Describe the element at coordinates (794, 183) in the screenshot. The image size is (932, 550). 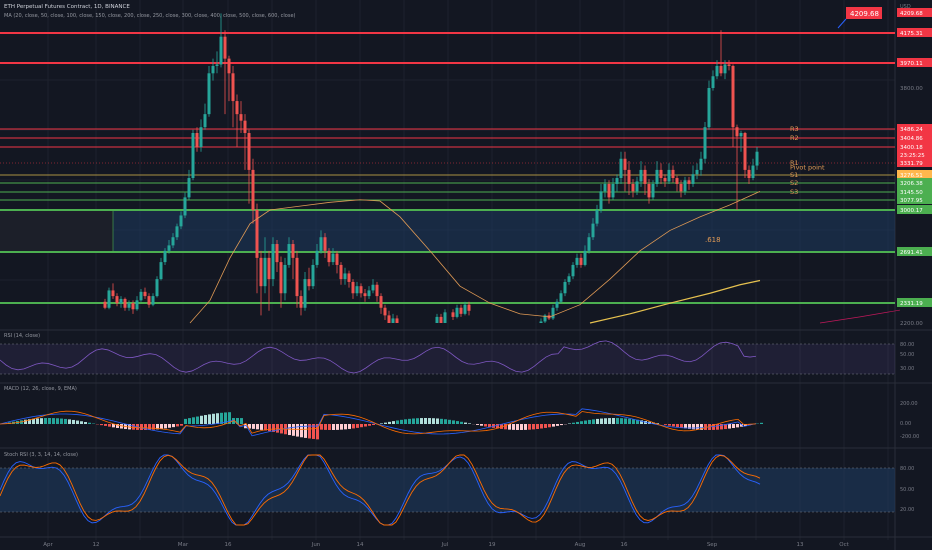
I see `pivot-label-s2: S2` at that location.